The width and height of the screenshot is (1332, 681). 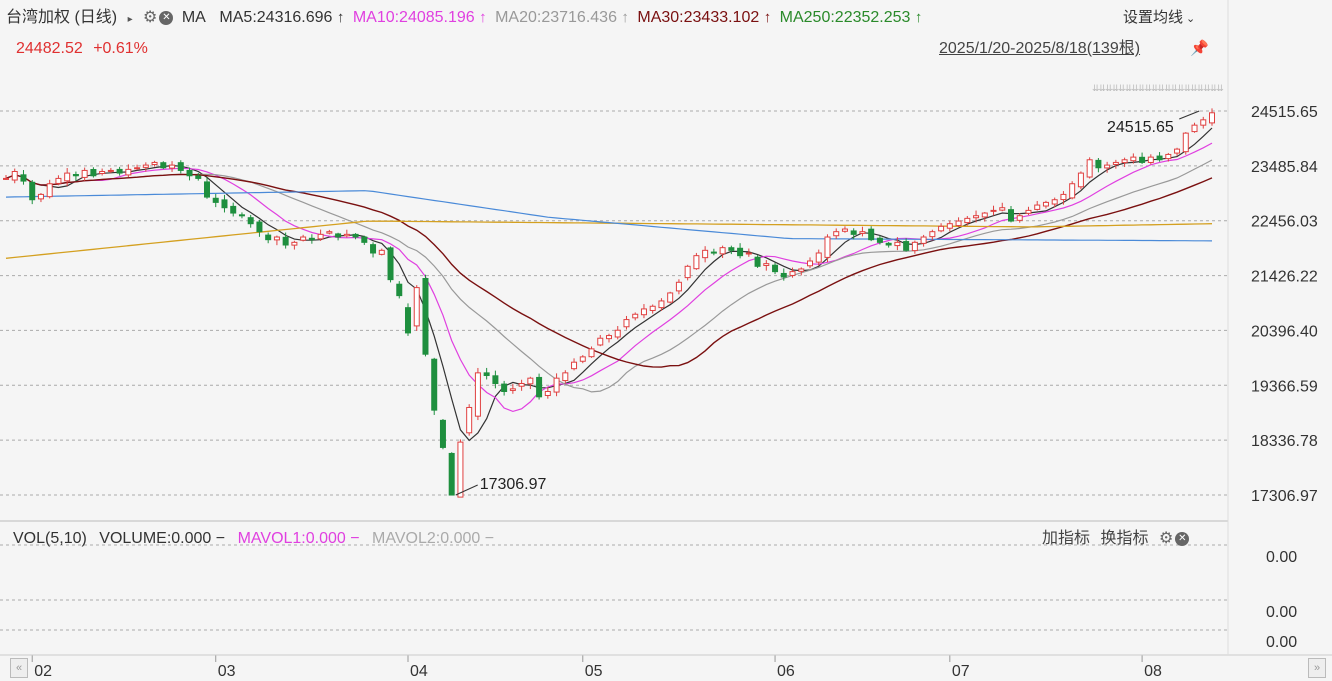 What do you see at coordinates (193, 17) in the screenshot?
I see `ma-label: MA` at bounding box center [193, 17].